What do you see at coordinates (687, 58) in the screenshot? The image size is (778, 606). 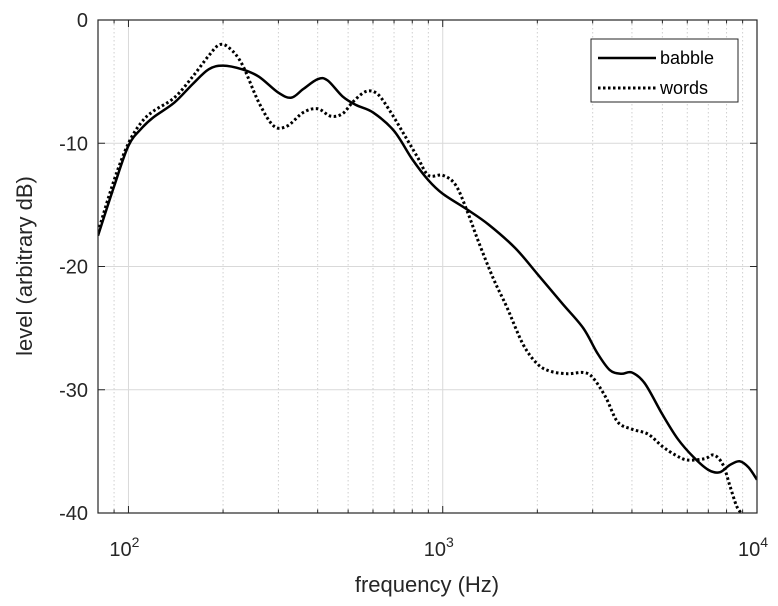 I see `legend-label-babble: babble` at bounding box center [687, 58].